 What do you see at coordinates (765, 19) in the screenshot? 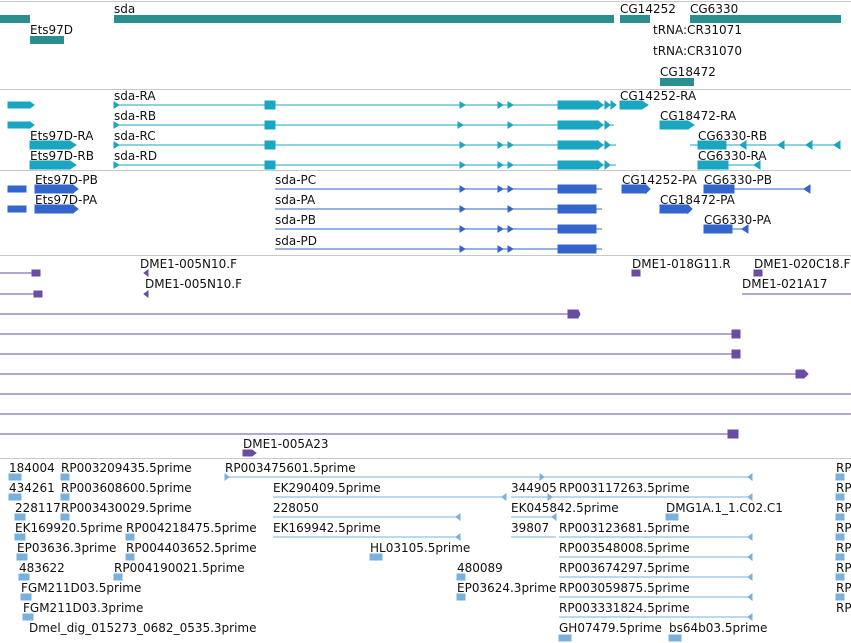
I see `gene-feature-cg6330` at bounding box center [765, 19].